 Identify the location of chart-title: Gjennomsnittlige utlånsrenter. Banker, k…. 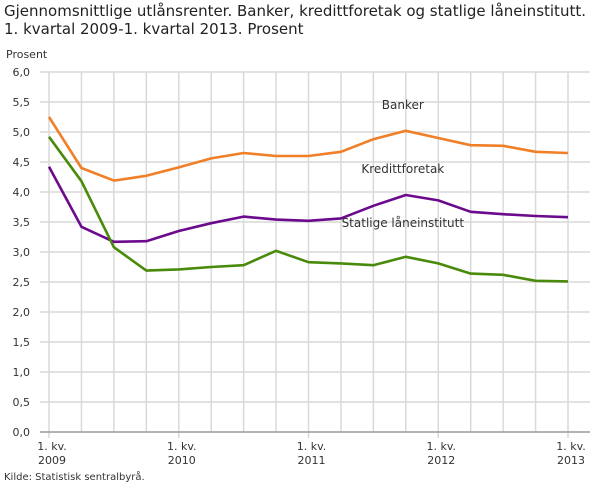
(304, 20).